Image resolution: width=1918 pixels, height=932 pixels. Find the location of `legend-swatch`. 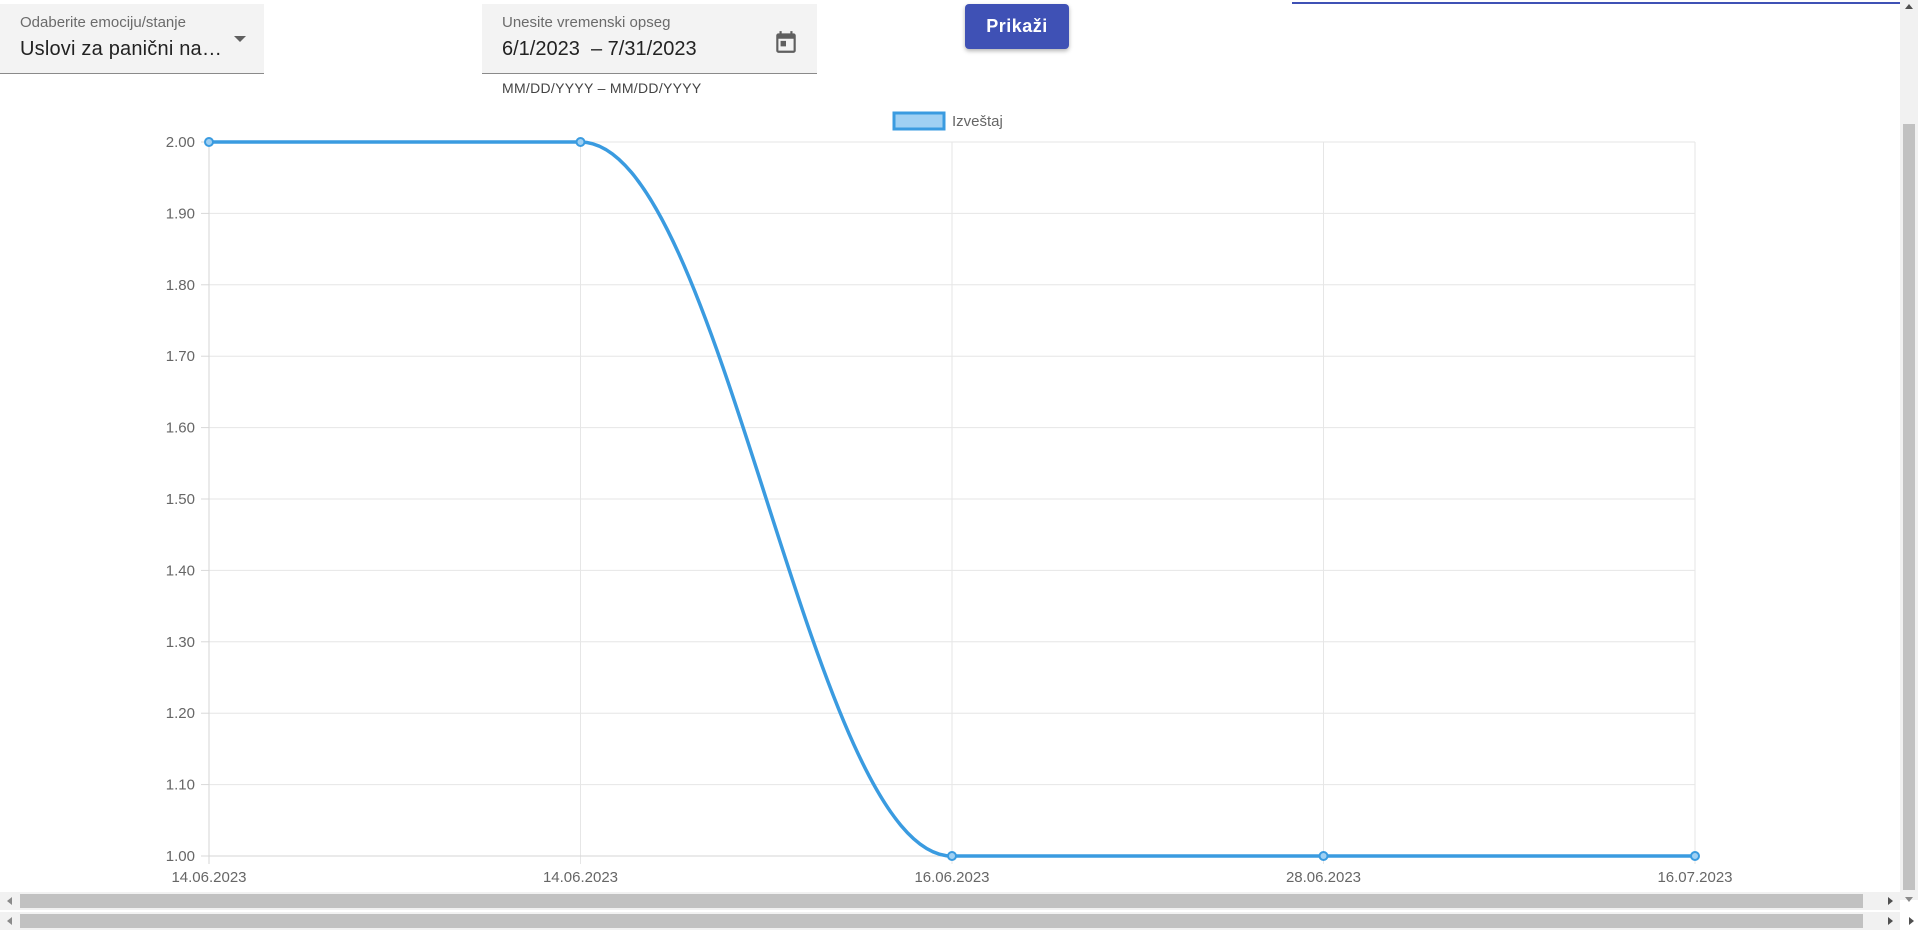

legend-swatch is located at coordinates (919, 121).